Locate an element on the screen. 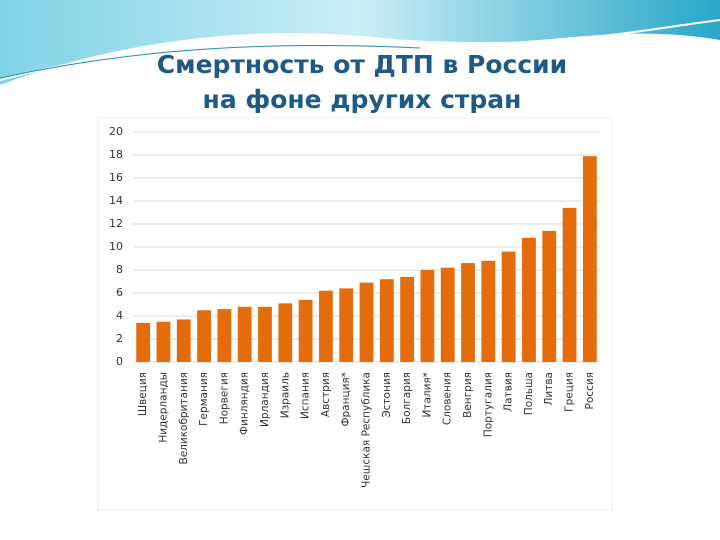 This screenshot has height=540, width=720. x-tick-label: Австрия is located at coordinates (326, 394).